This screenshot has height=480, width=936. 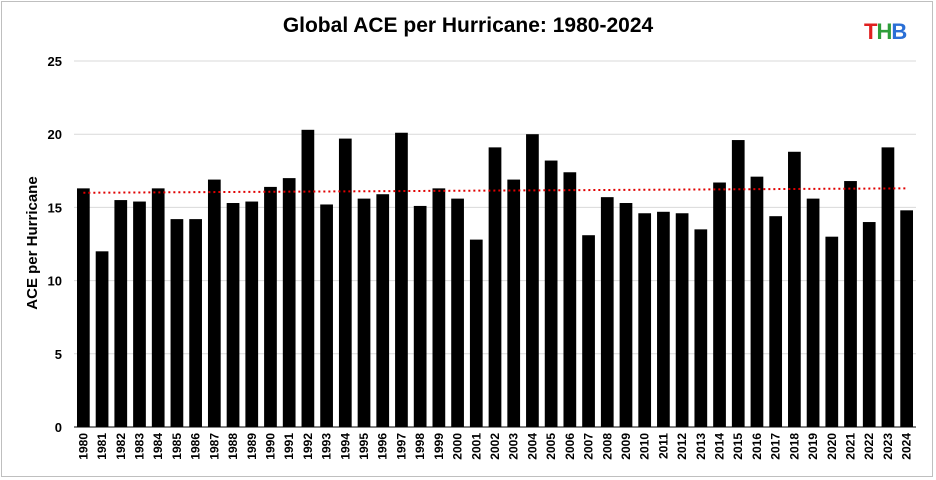 I want to click on x-tick-label: 2005, so click(x=551, y=446).